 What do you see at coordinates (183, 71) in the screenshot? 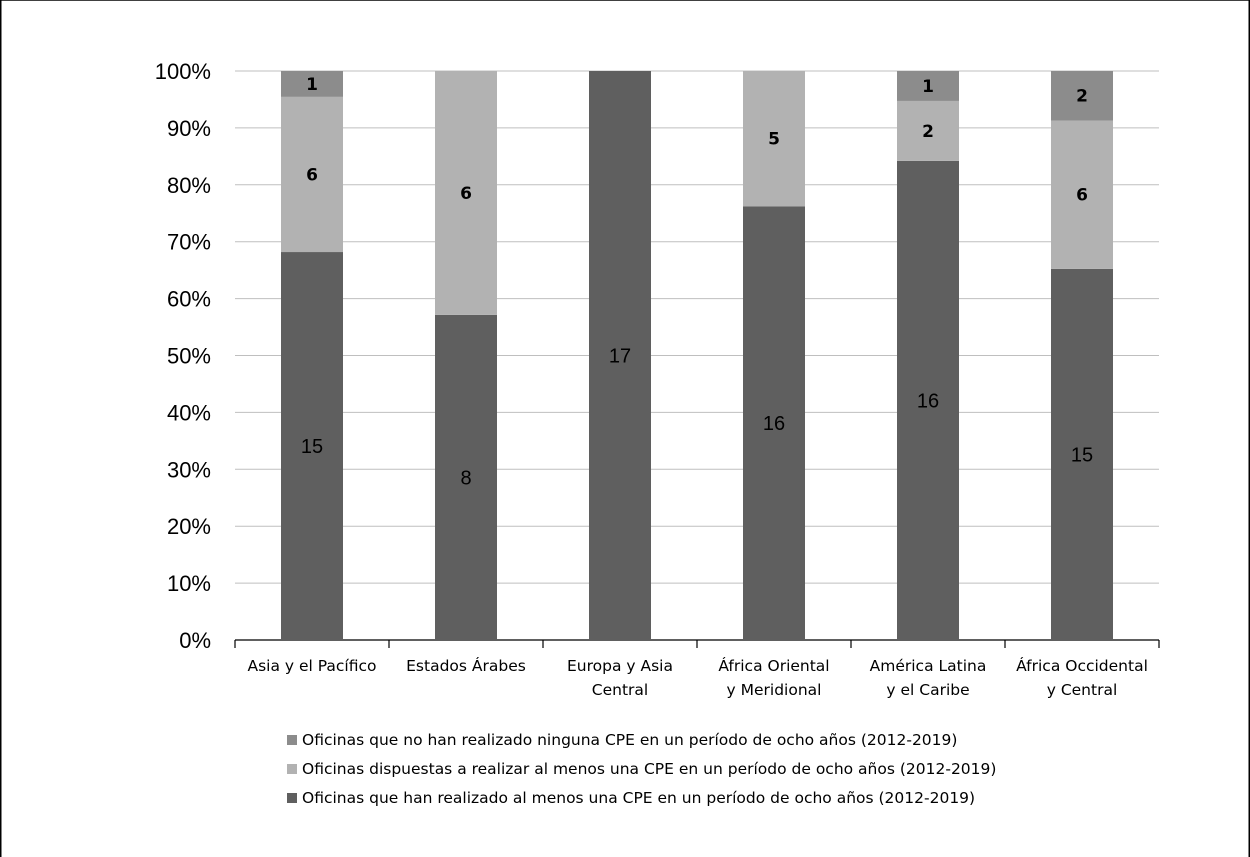
I see `y-tick-label: 100%` at bounding box center [183, 71].